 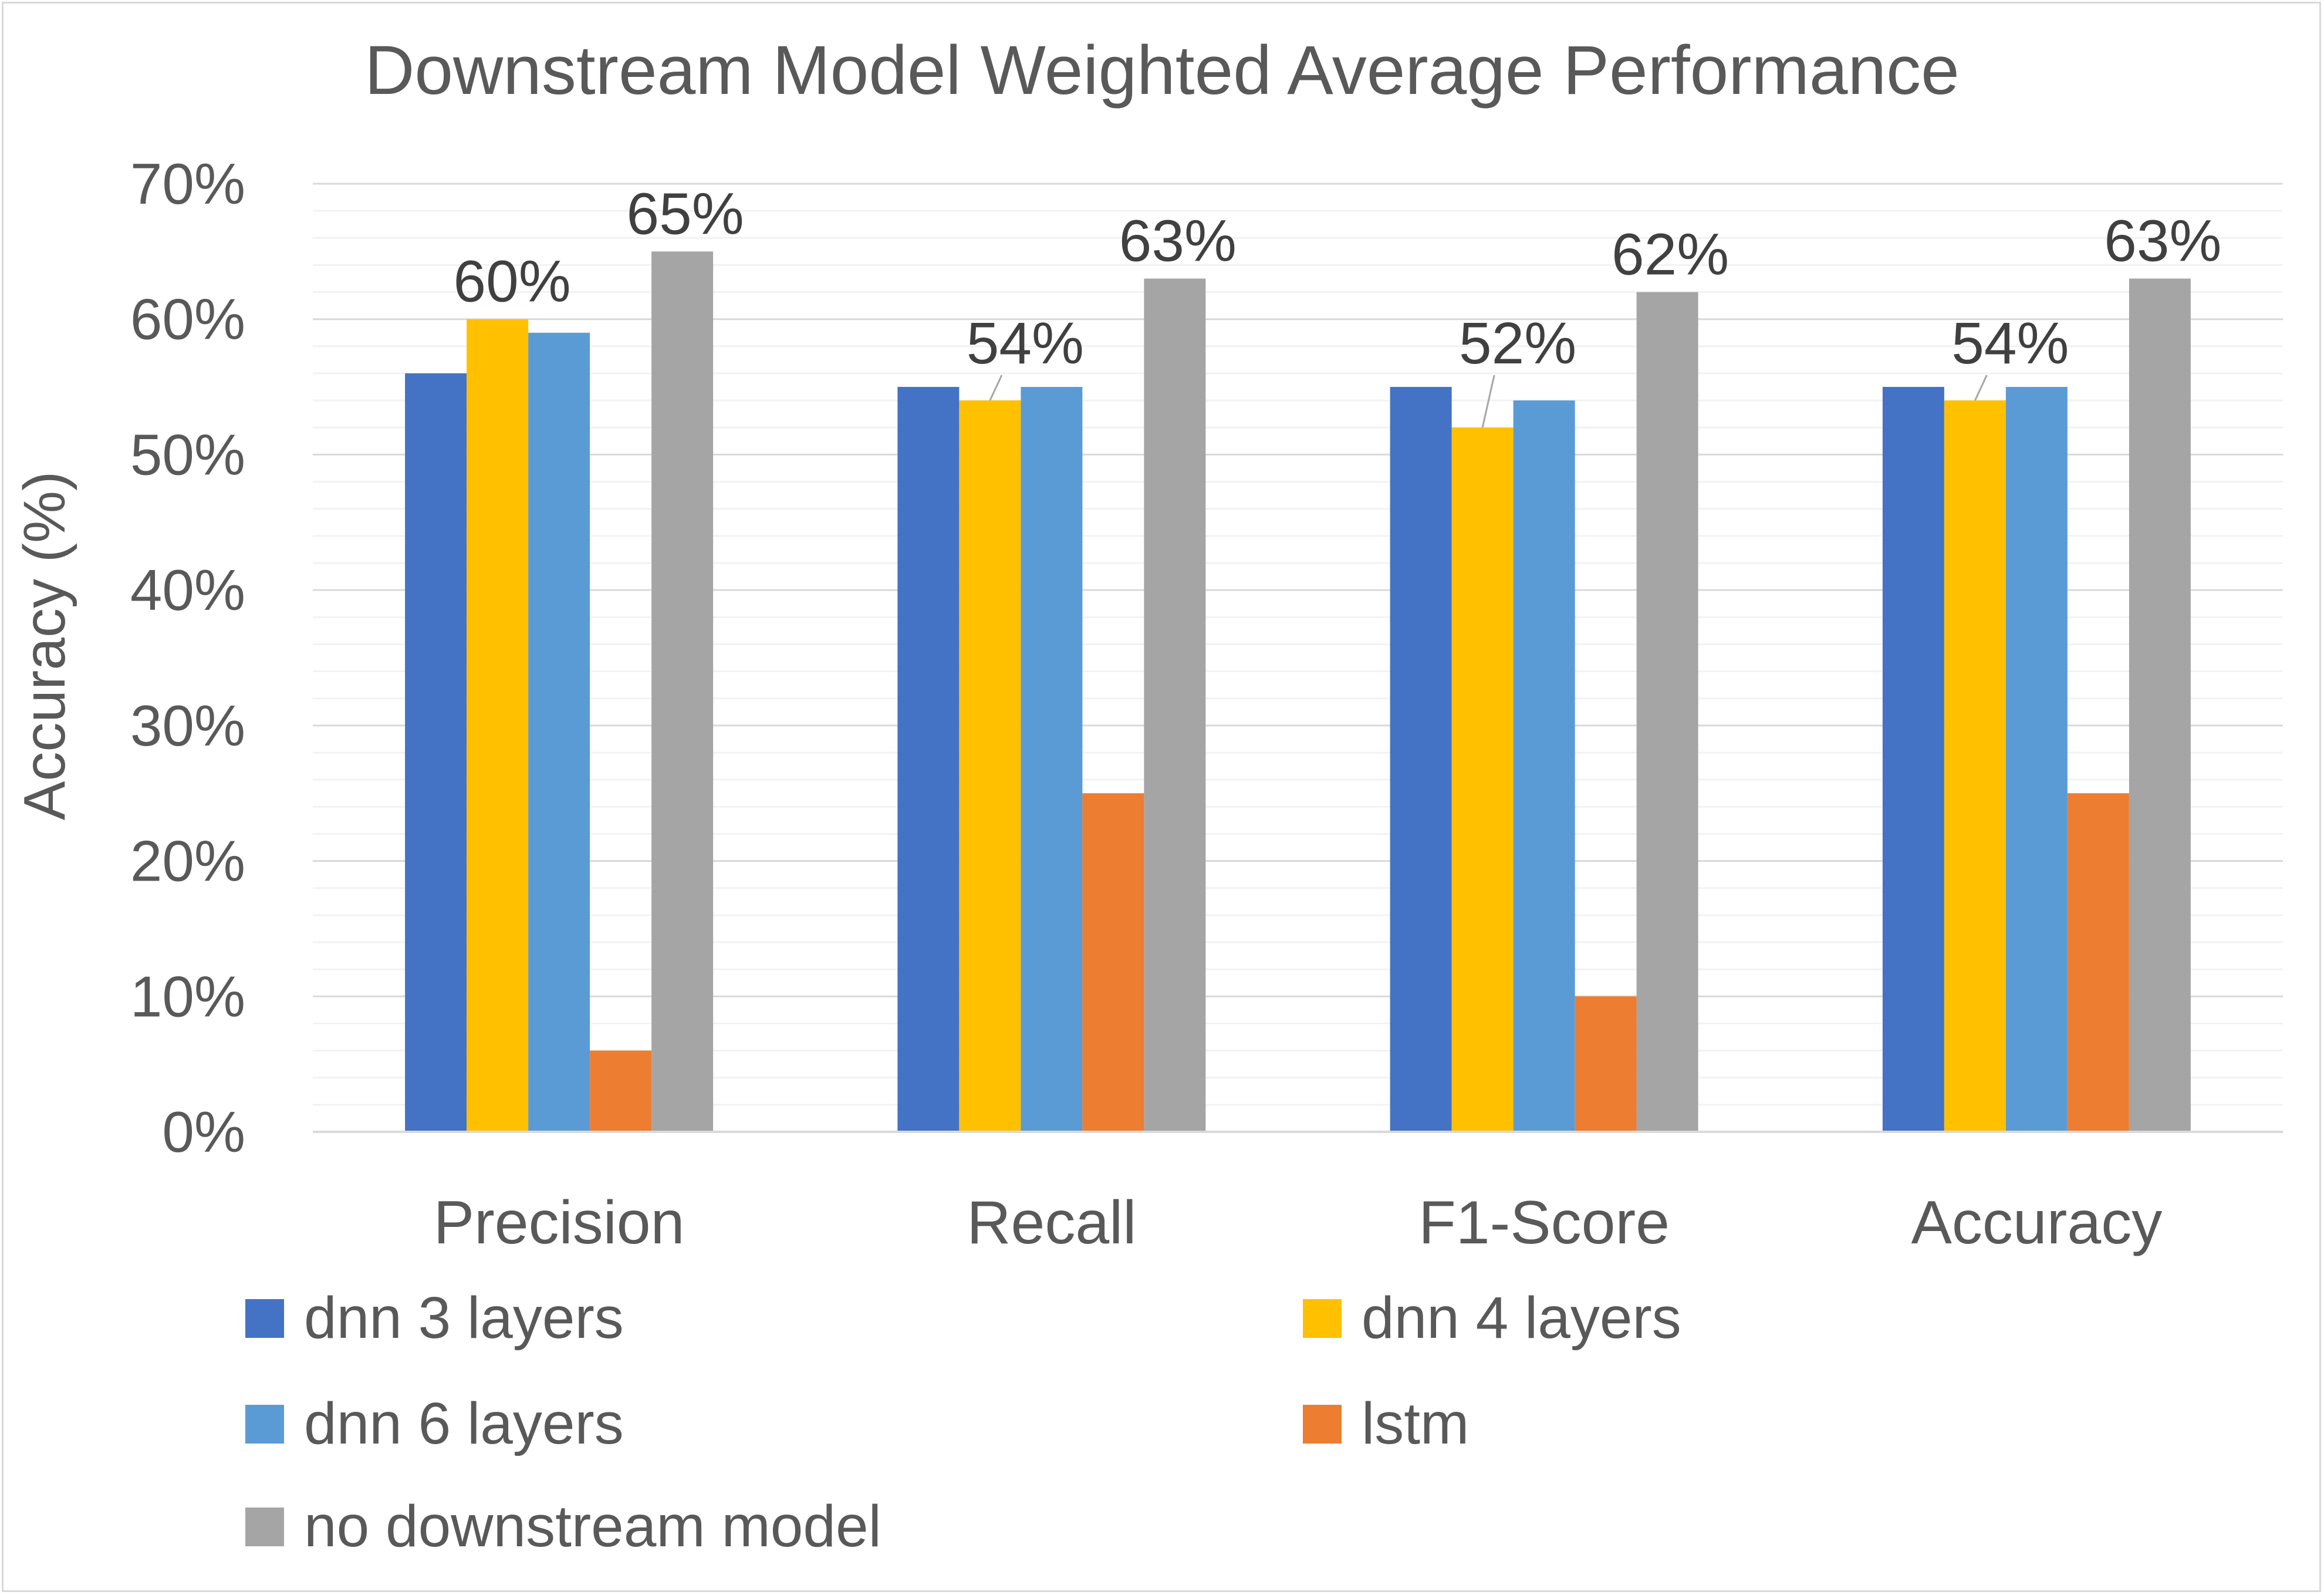 What do you see at coordinates (559, 1223) in the screenshot?
I see `x-category-label: Precision` at bounding box center [559, 1223].